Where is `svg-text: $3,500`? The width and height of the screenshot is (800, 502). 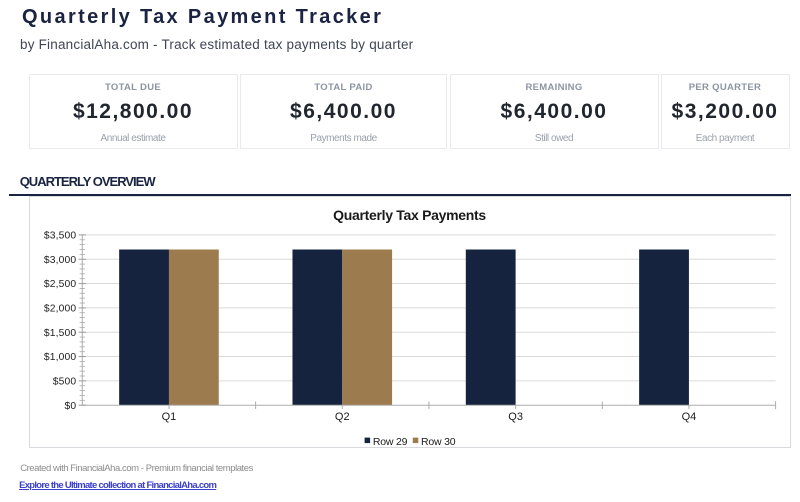
svg-text: $3,500 is located at coordinates (60, 236).